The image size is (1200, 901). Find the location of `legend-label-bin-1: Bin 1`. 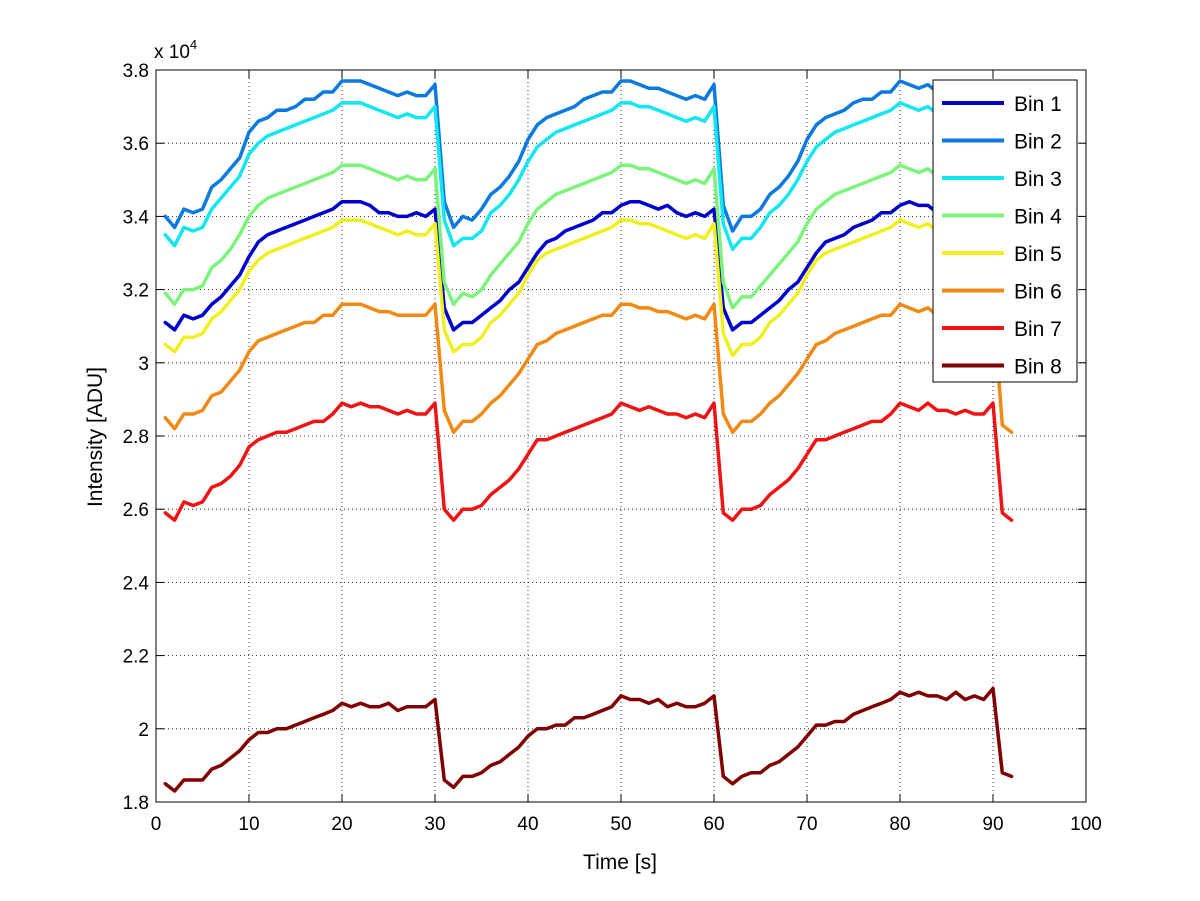

legend-label-bin-1: Bin 1 is located at coordinates (1038, 104).